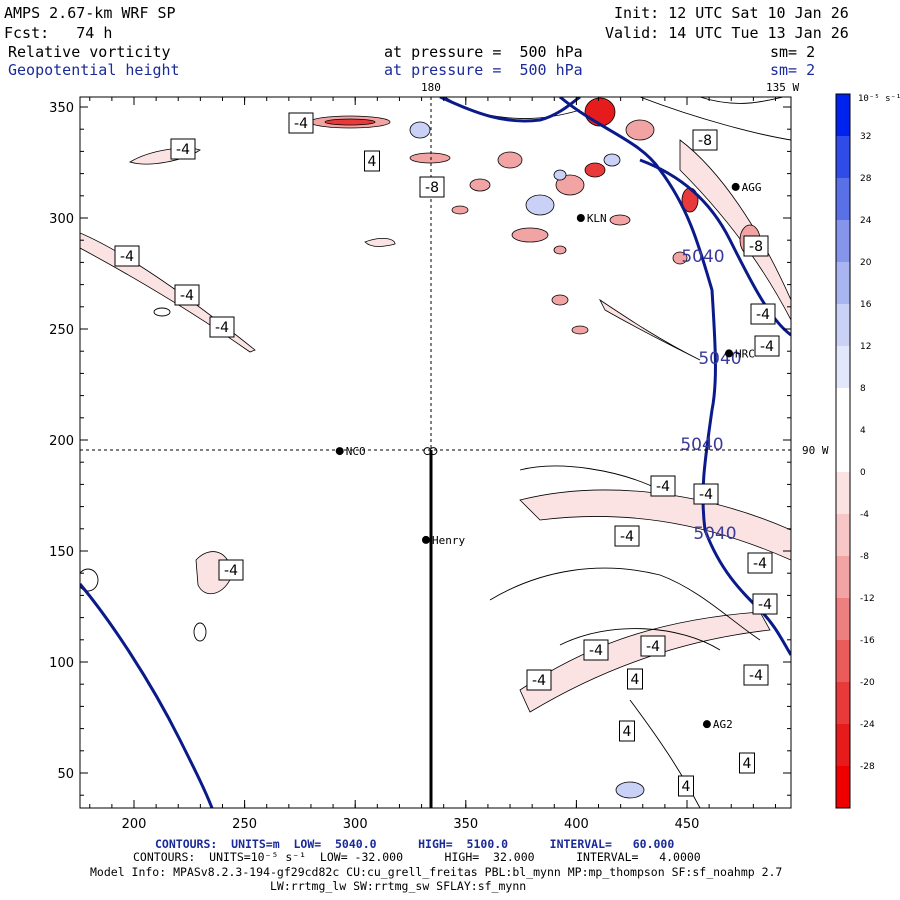 This screenshot has height=900, width=900. What do you see at coordinates (731, 13) in the screenshot?
I see `init-time: Init: 12 UTC Sat 10 Jan 26` at bounding box center [731, 13].